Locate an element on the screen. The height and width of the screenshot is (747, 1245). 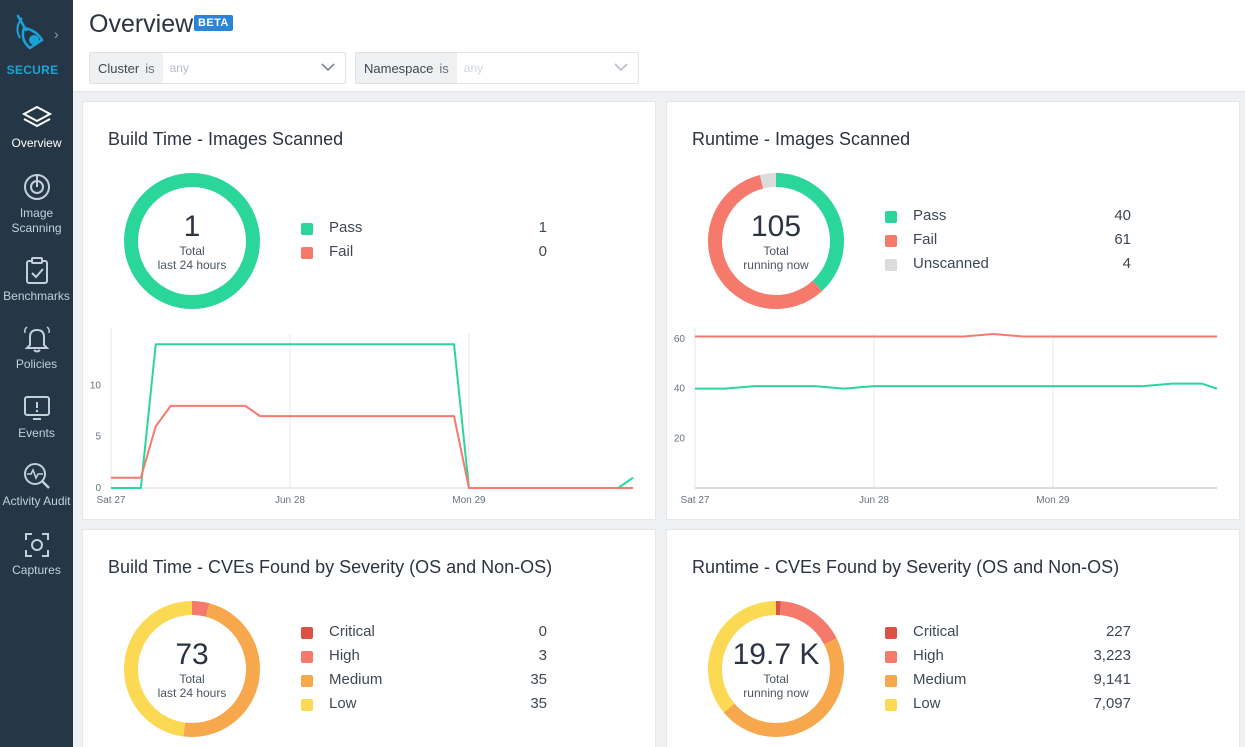
expand-chevron-icon: › is located at coordinates (56, 34).